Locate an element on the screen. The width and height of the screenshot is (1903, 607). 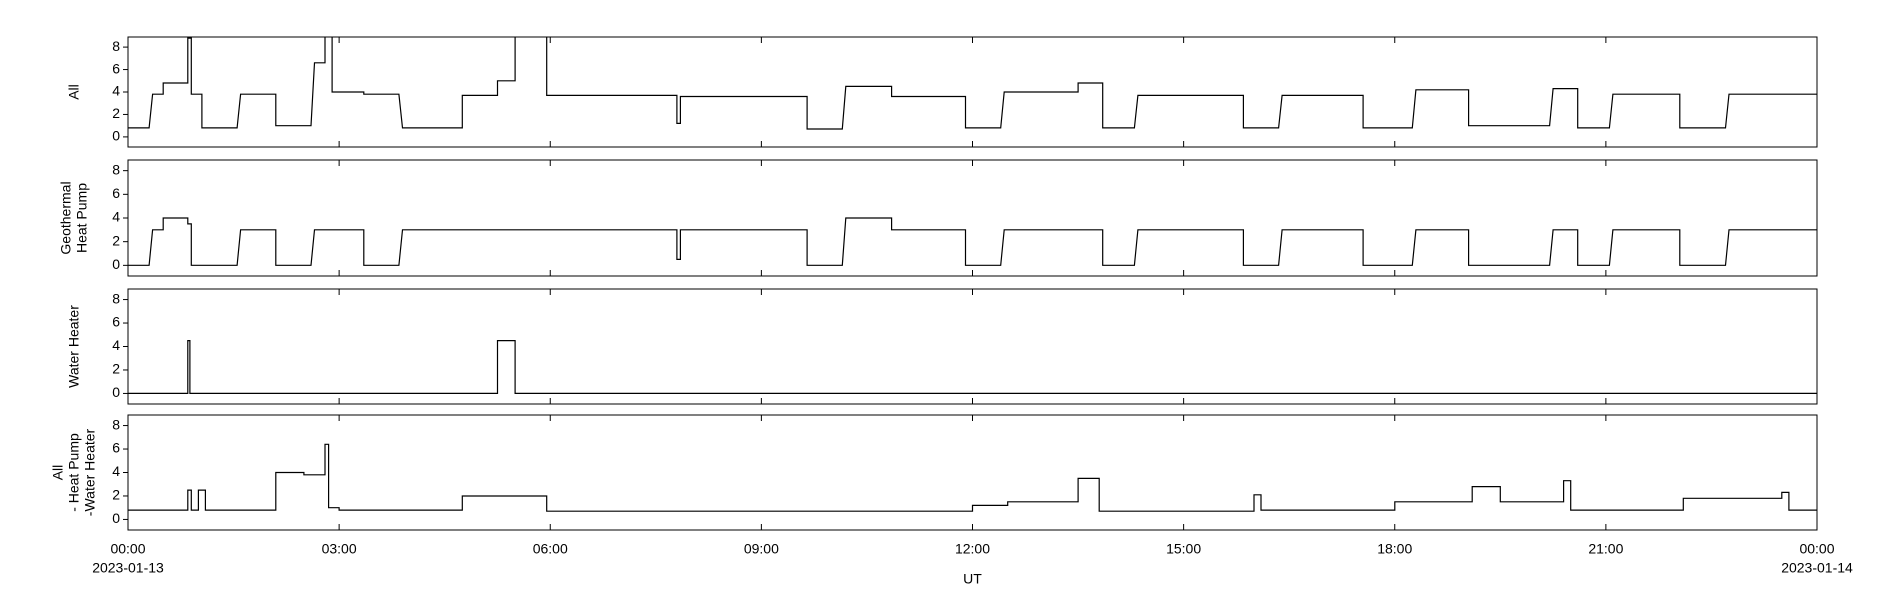
y-axis-label: - Heat Pump is located at coordinates (74, 472).